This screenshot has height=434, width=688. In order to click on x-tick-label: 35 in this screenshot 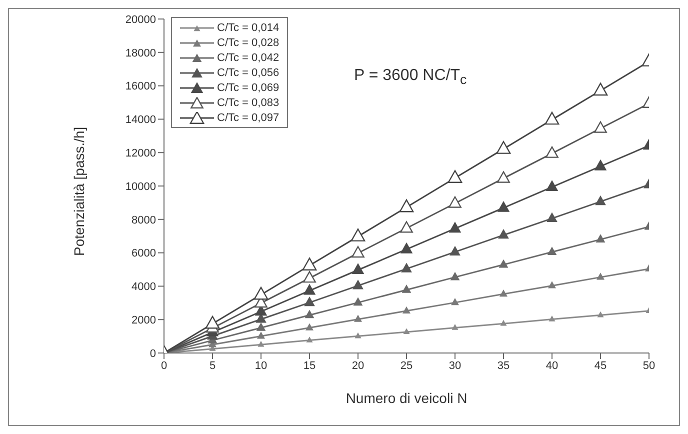, I will do `click(503, 366)`.